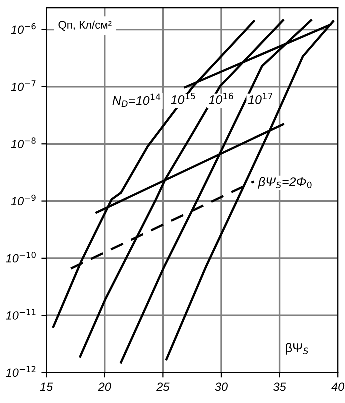  What do you see at coordinates (221, 98) in the screenshot?
I see `annotation: 10$^{16}$` at bounding box center [221, 98].